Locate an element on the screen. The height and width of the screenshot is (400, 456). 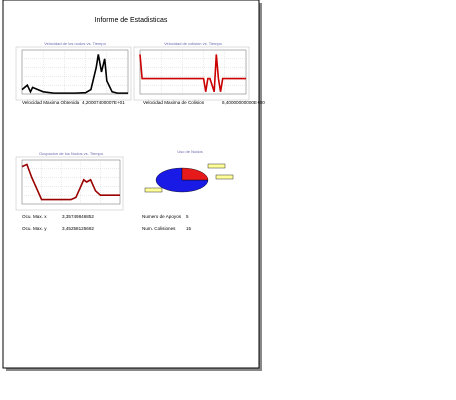
field-label: Numero de Apoyos is located at coordinates (162, 216).